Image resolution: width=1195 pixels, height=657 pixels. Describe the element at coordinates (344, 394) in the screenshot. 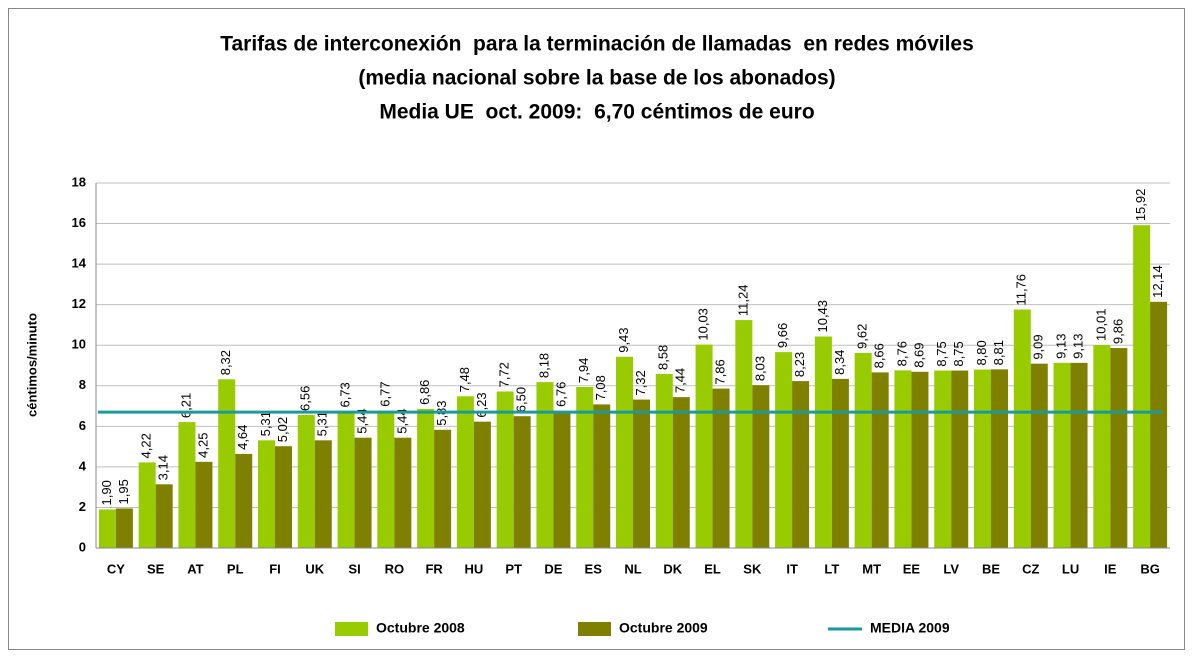

I see `value-label: 6,73` at that location.